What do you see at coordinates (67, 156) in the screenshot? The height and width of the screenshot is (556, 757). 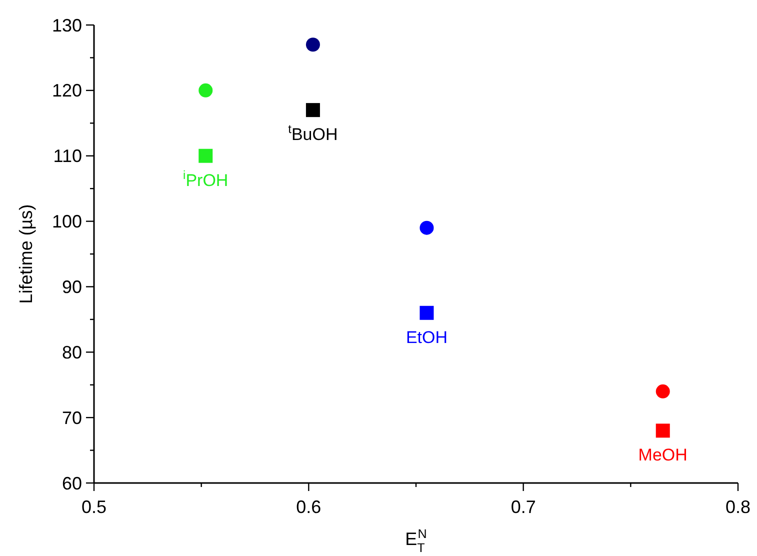 I see `y-tick-label: 110` at bounding box center [67, 156].